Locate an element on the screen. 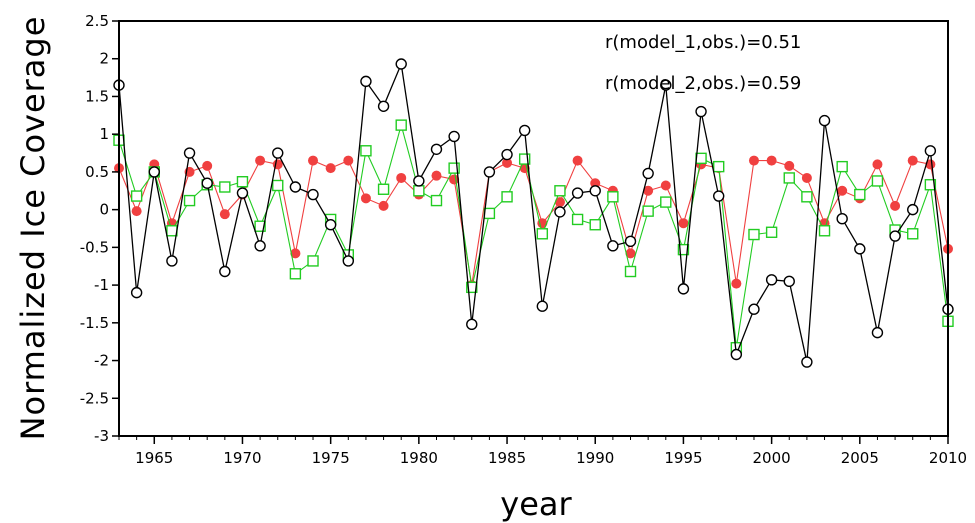  x-tick-label: 1990 is located at coordinates (595, 458).